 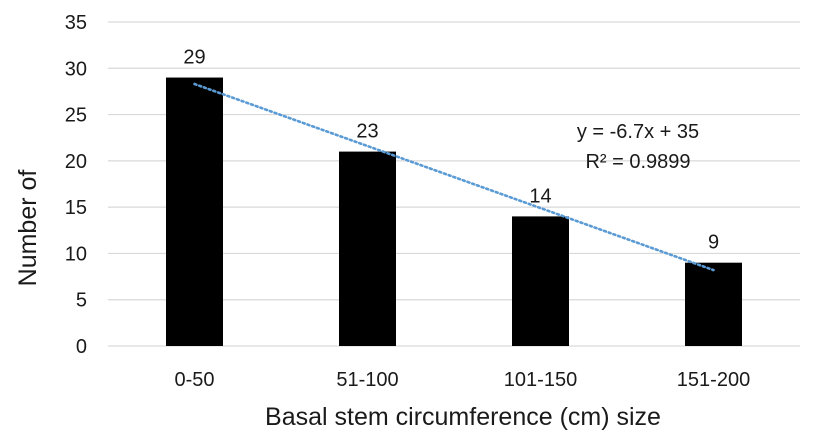 I want to click on trendline-r-squared: R² = 0.9899, so click(x=637, y=162).